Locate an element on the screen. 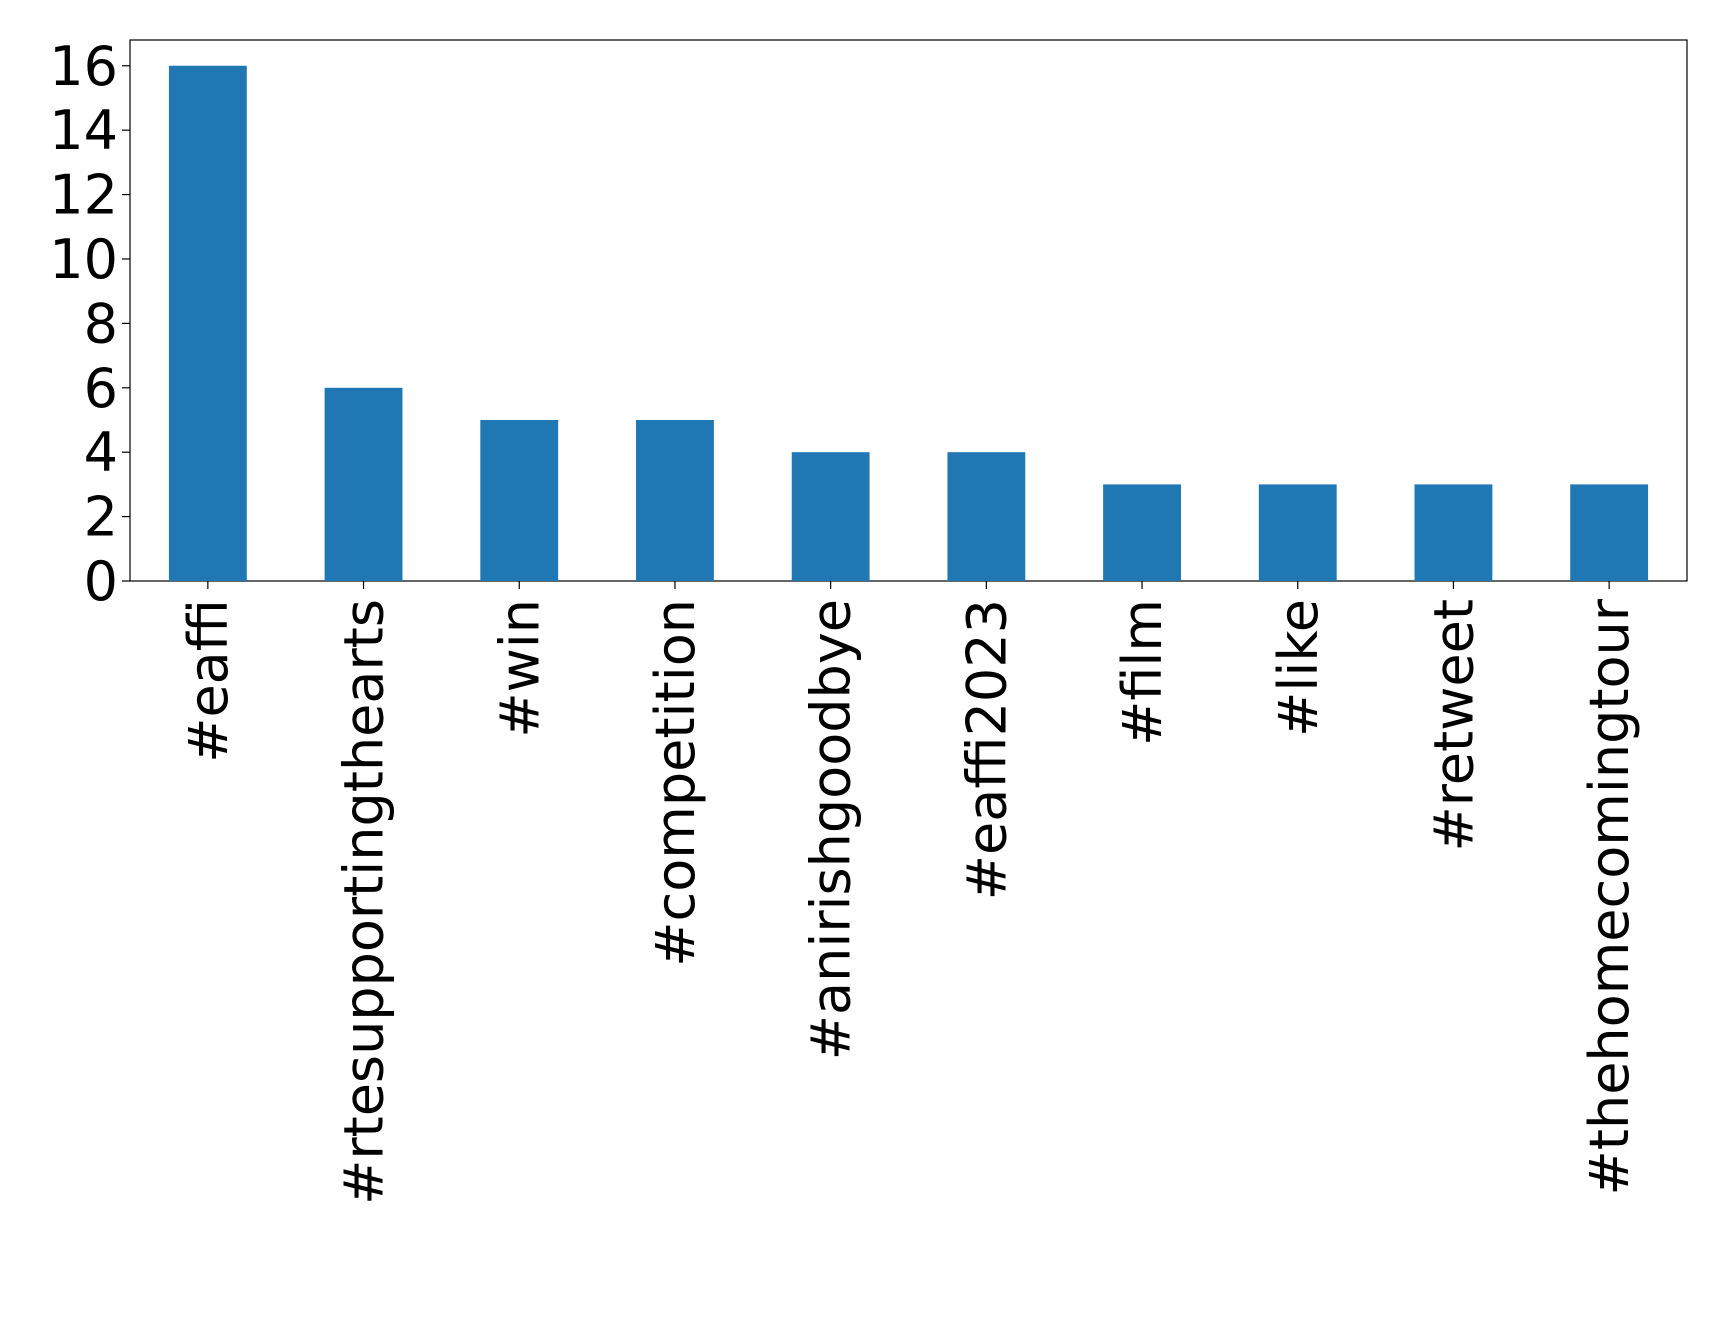 This screenshot has height=1329, width=1719. y-tick-label: 0 is located at coordinates (101, 581).